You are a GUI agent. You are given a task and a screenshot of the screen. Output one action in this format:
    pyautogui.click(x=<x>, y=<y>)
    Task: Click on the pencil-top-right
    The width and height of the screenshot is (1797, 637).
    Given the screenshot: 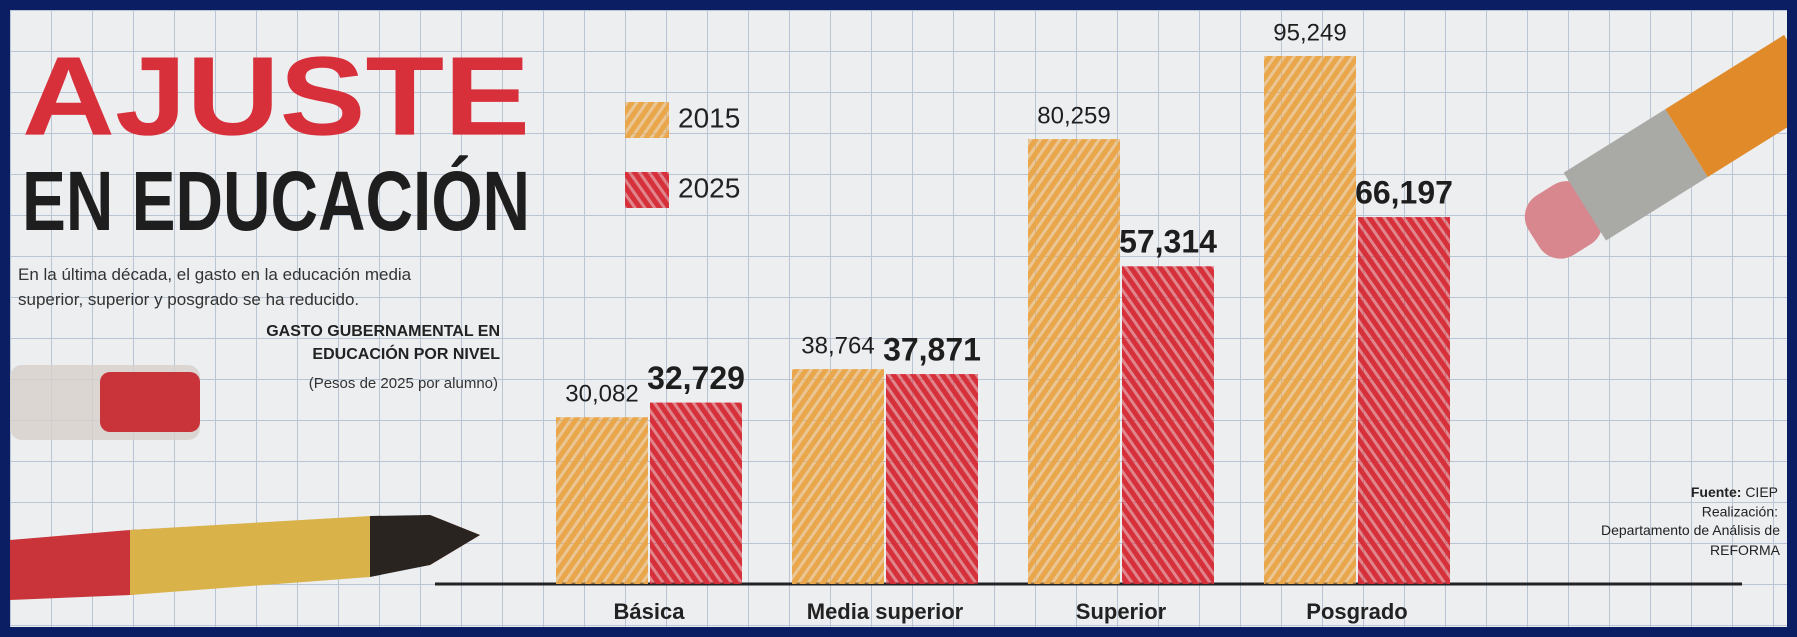 What is the action you would take?
    pyautogui.click(x=1655, y=146)
    